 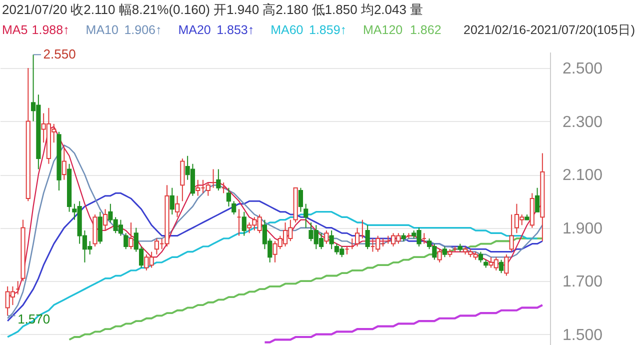 What do you see at coordinates (328, 30) in the screenshot?
I see `text: 1.859↑` at bounding box center [328, 30].